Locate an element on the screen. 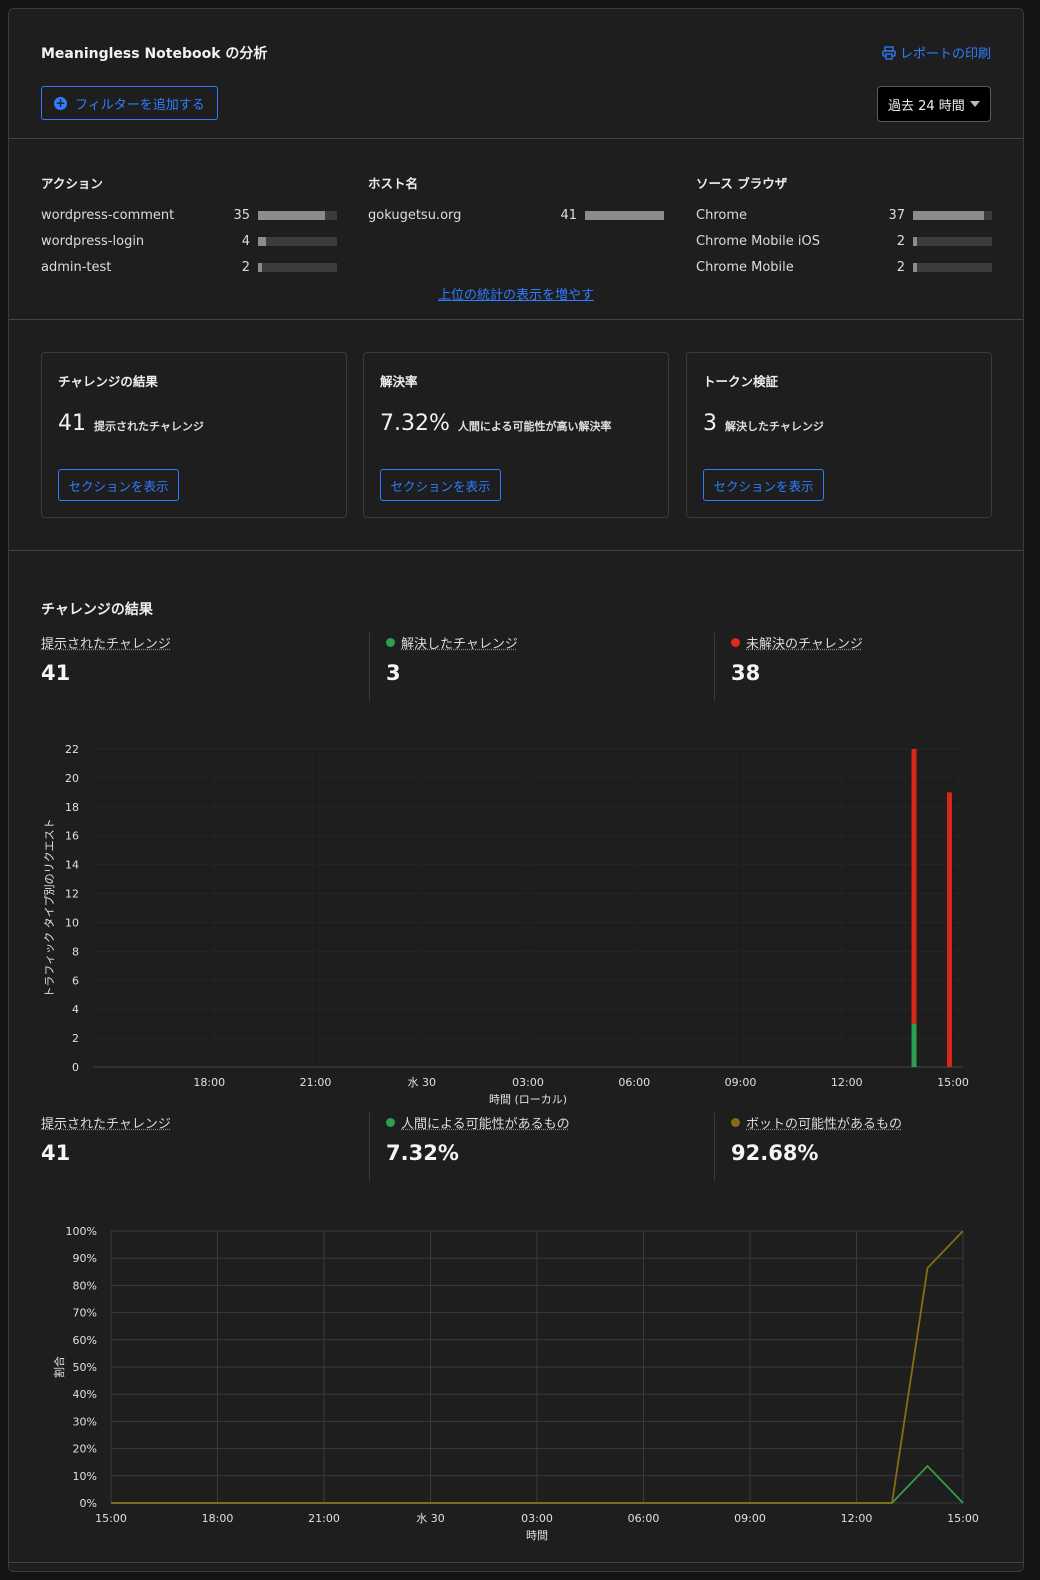  stat-row-name: gokugetsu.org is located at coordinates (415, 215).